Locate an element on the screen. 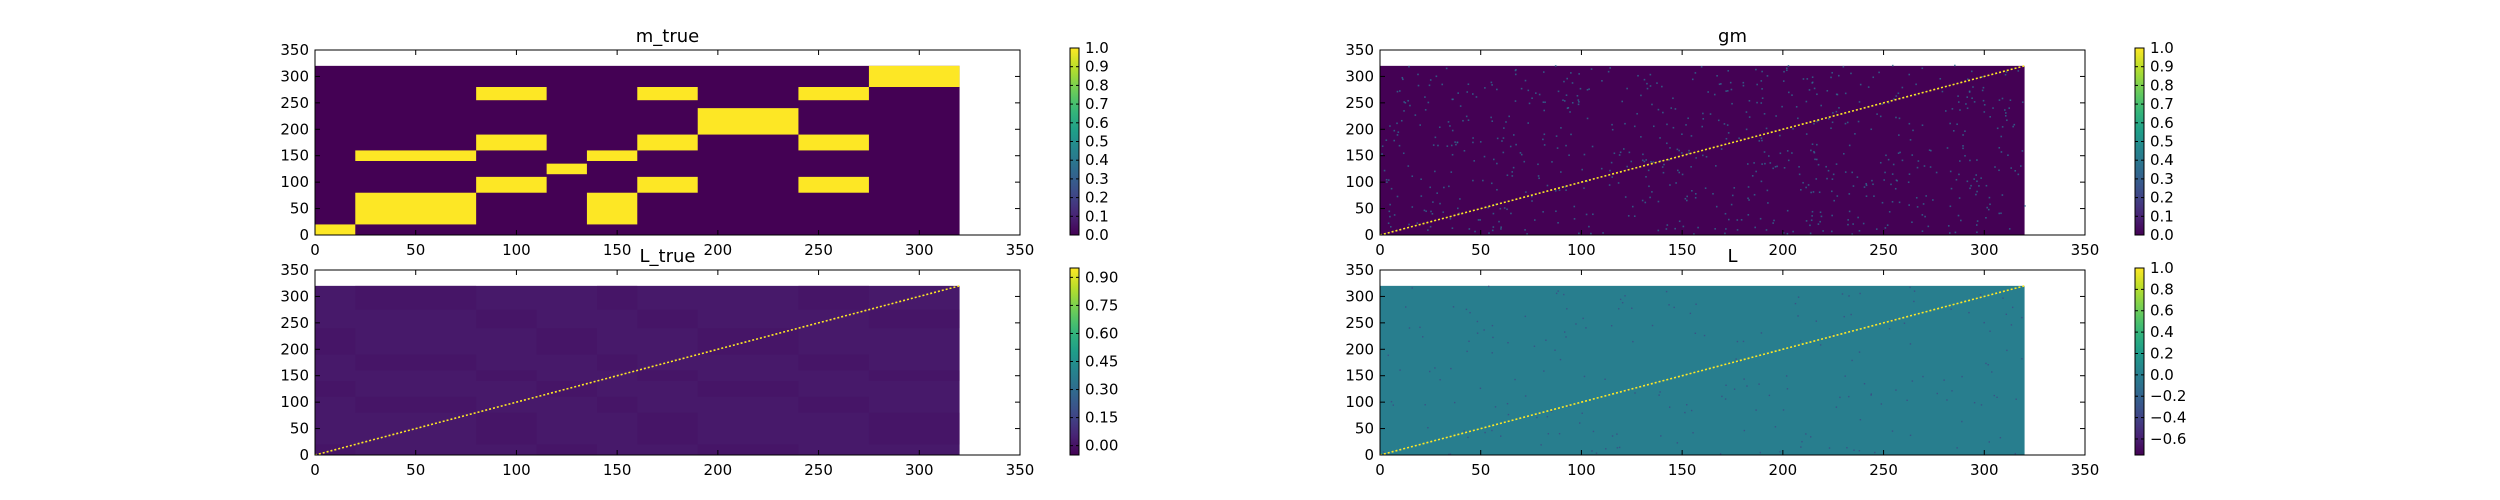 This screenshot has height=500, width=2500. faint-block is located at coordinates (914, 319).